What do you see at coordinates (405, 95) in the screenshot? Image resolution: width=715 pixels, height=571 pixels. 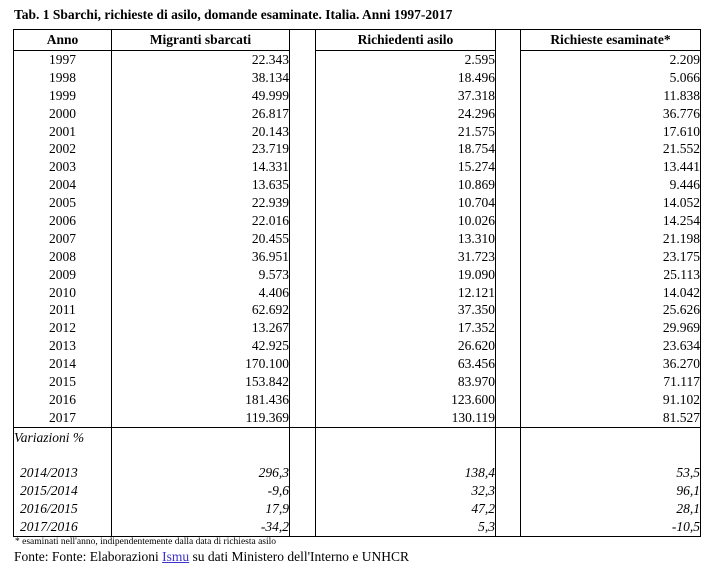 I see `value-cell: 37.318` at bounding box center [405, 95].